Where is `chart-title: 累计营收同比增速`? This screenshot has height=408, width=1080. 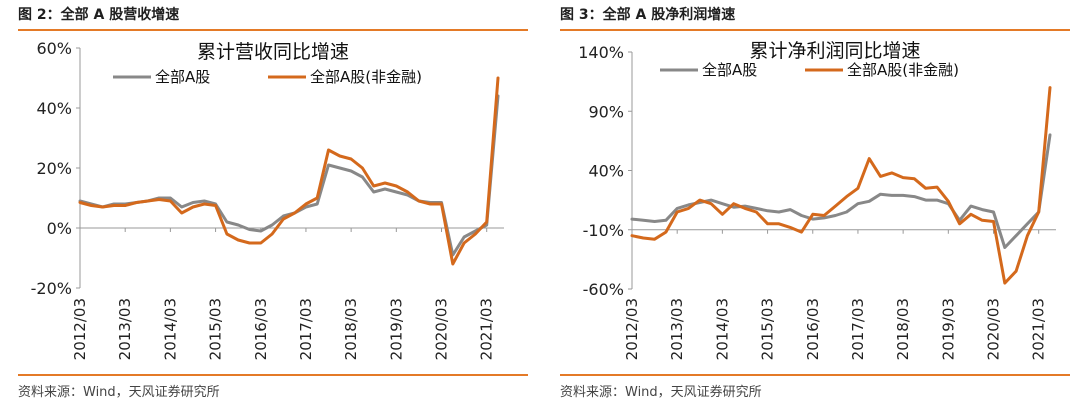
chart-title: 累计营收同比增速 is located at coordinates (273, 52).